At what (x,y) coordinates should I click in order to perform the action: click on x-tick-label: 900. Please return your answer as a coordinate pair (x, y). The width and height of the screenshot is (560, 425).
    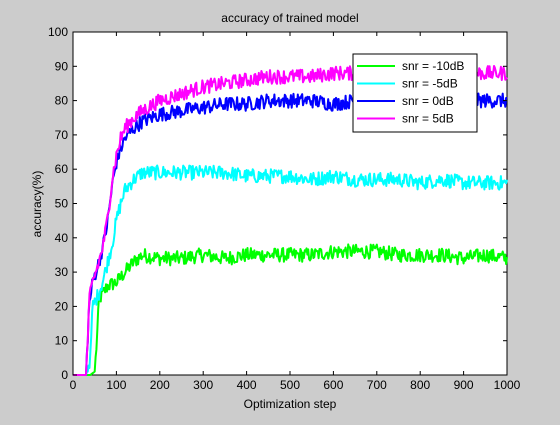
    Looking at the image, I should click on (464, 385).